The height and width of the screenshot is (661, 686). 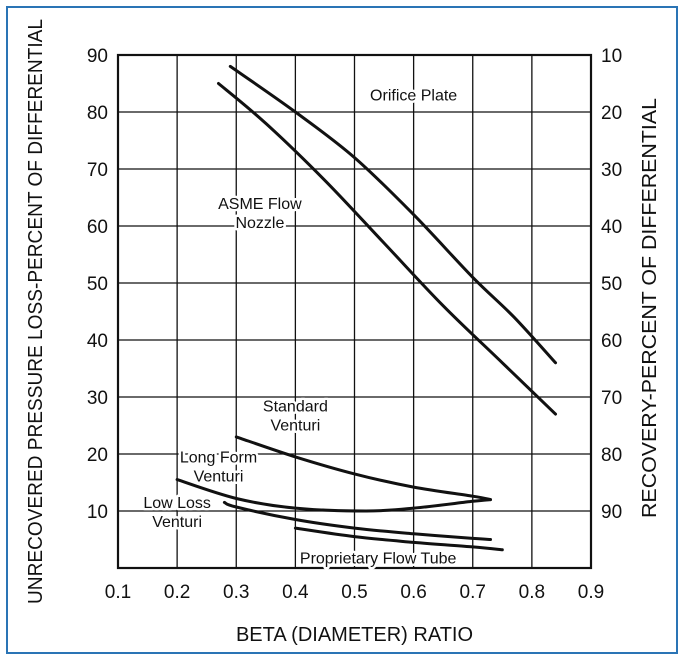 What do you see at coordinates (97, 512) in the screenshot?
I see `y-tick-label-left: 10` at bounding box center [97, 512].